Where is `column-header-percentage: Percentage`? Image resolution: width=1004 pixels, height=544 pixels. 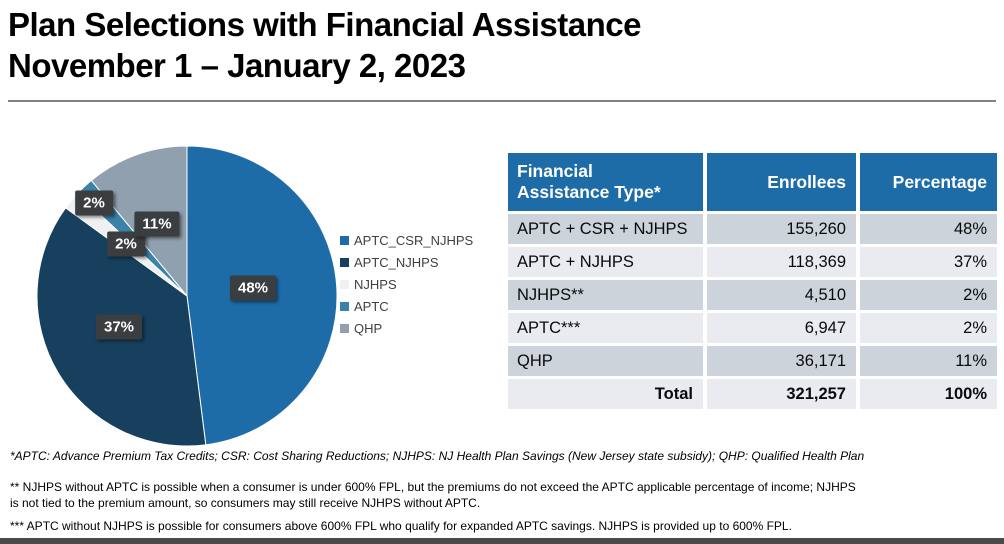 column-header-percentage: Percentage is located at coordinates (928, 182).